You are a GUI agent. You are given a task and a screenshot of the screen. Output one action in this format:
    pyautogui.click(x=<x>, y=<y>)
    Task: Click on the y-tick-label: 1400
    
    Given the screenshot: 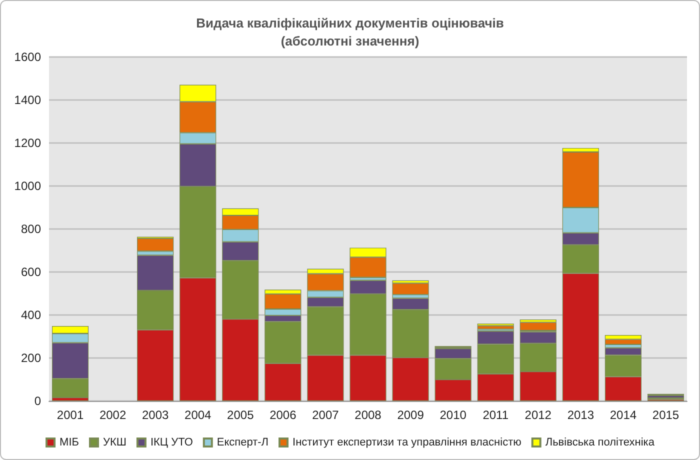 What is the action you would take?
    pyautogui.click(x=28, y=100)
    